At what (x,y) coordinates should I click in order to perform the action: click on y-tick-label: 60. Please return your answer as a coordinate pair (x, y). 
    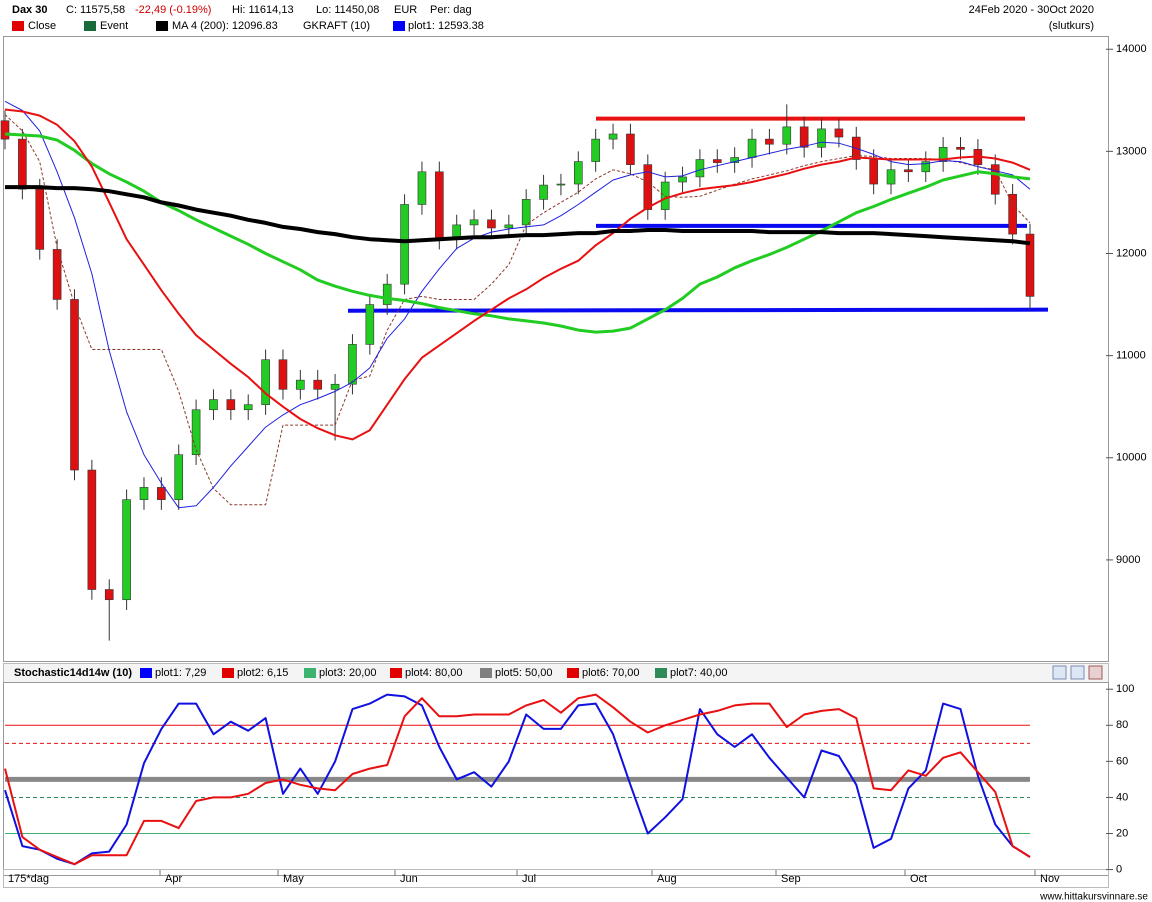
    Looking at the image, I should click on (1122, 761).